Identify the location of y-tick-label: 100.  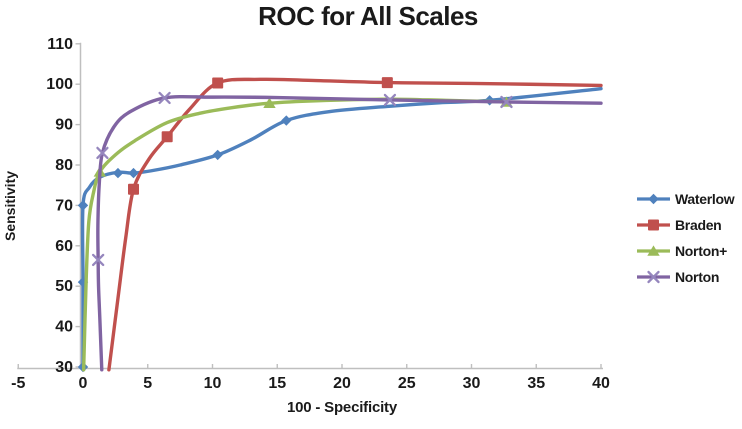
(59, 84).